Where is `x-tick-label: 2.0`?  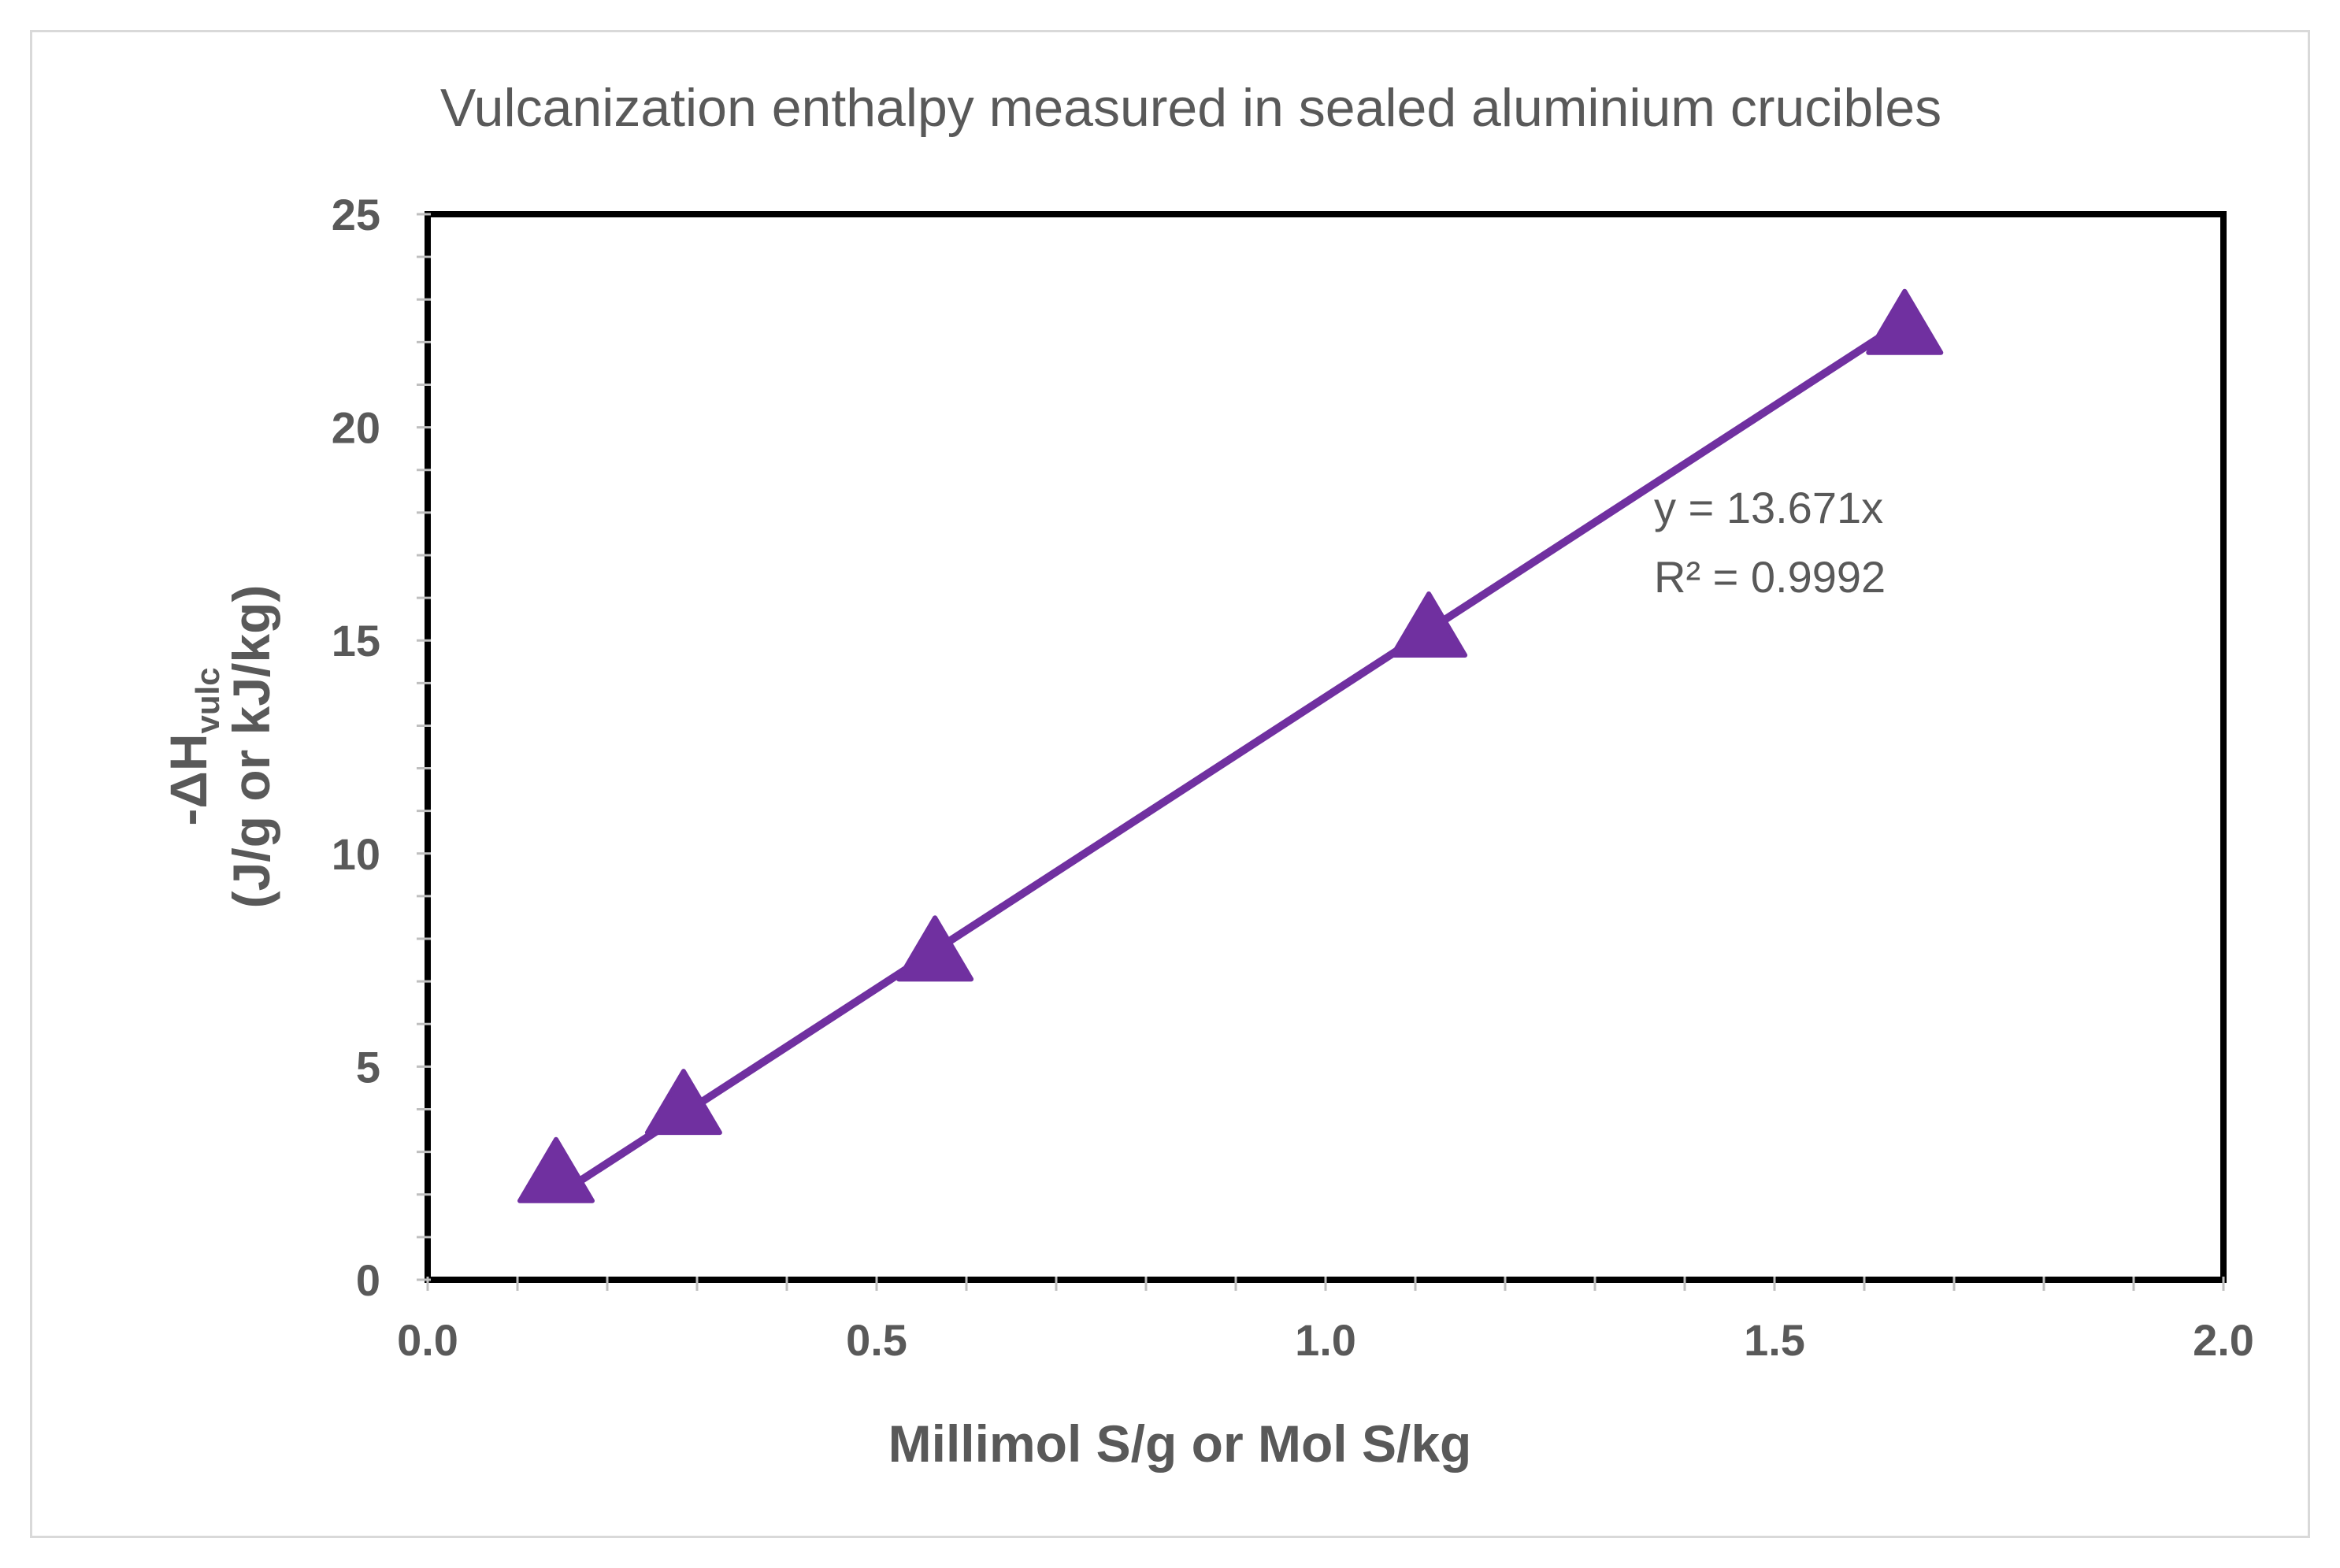 x-tick-label: 2.0 is located at coordinates (2223, 1340).